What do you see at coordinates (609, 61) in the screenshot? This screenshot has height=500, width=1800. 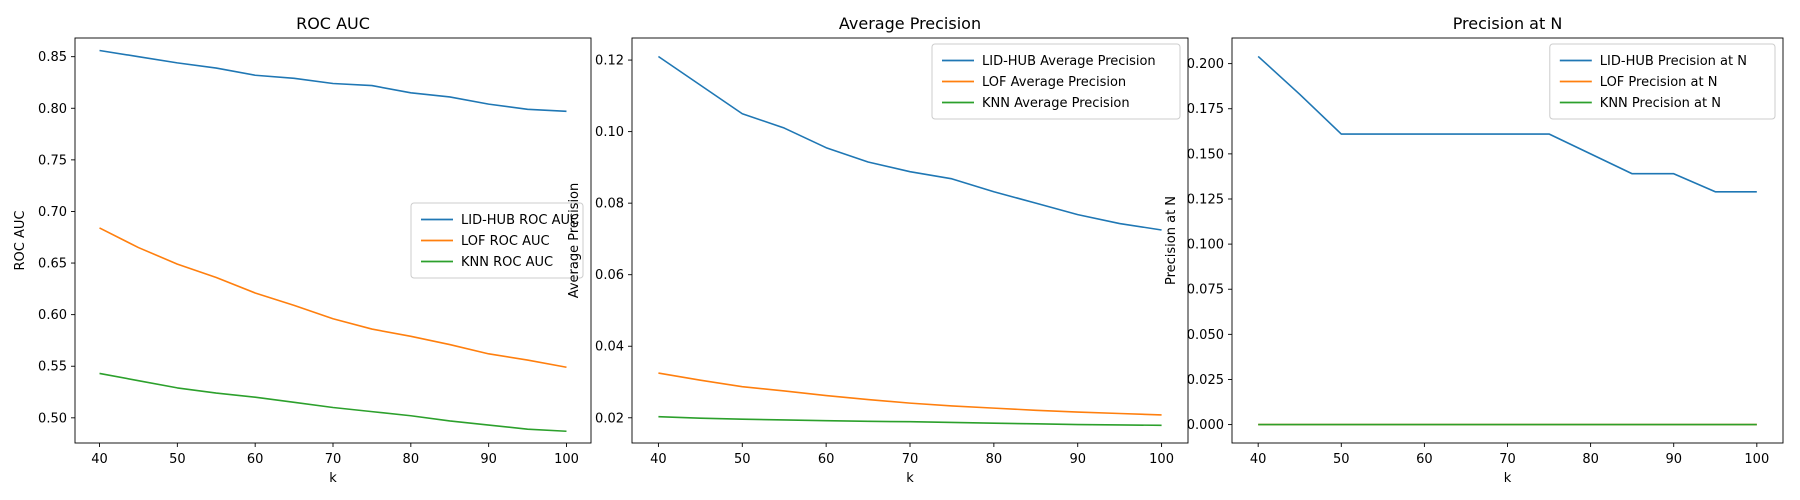 I see `y-tick-label: 0.12` at bounding box center [609, 61].